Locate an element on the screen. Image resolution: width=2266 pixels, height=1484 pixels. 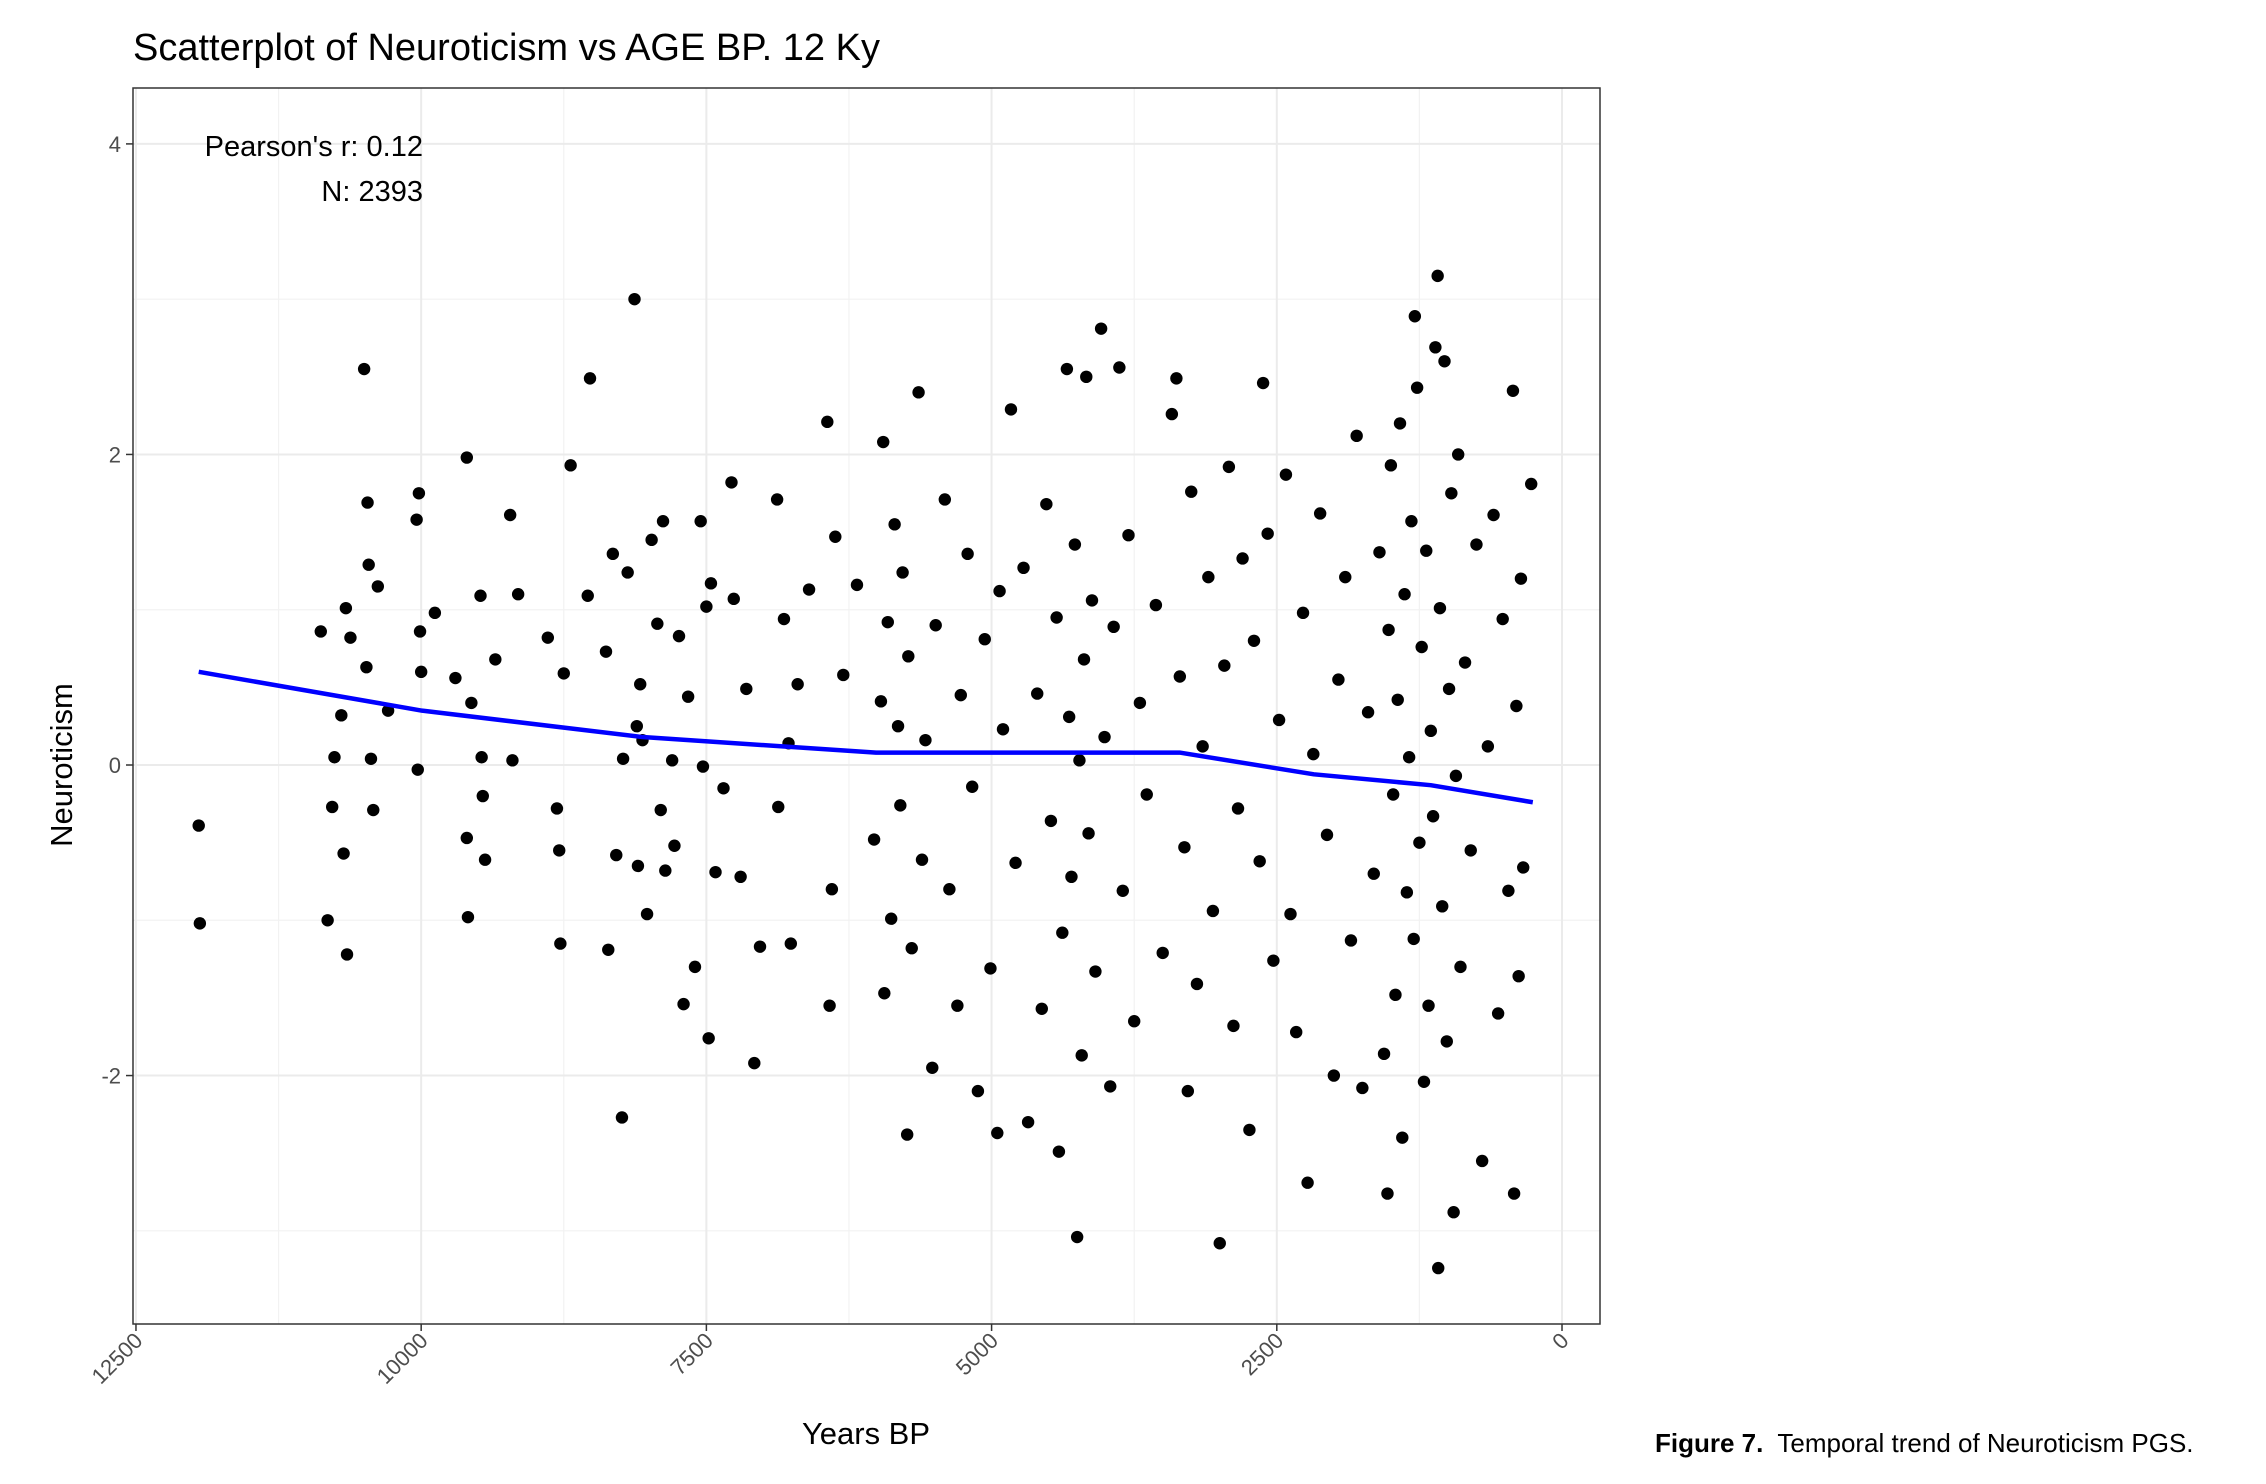
y-axis-label: Neuroticism is located at coordinates (61, 765).